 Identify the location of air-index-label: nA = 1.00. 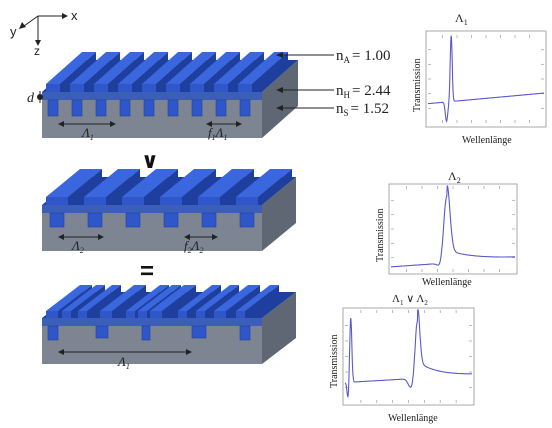
(363, 56).